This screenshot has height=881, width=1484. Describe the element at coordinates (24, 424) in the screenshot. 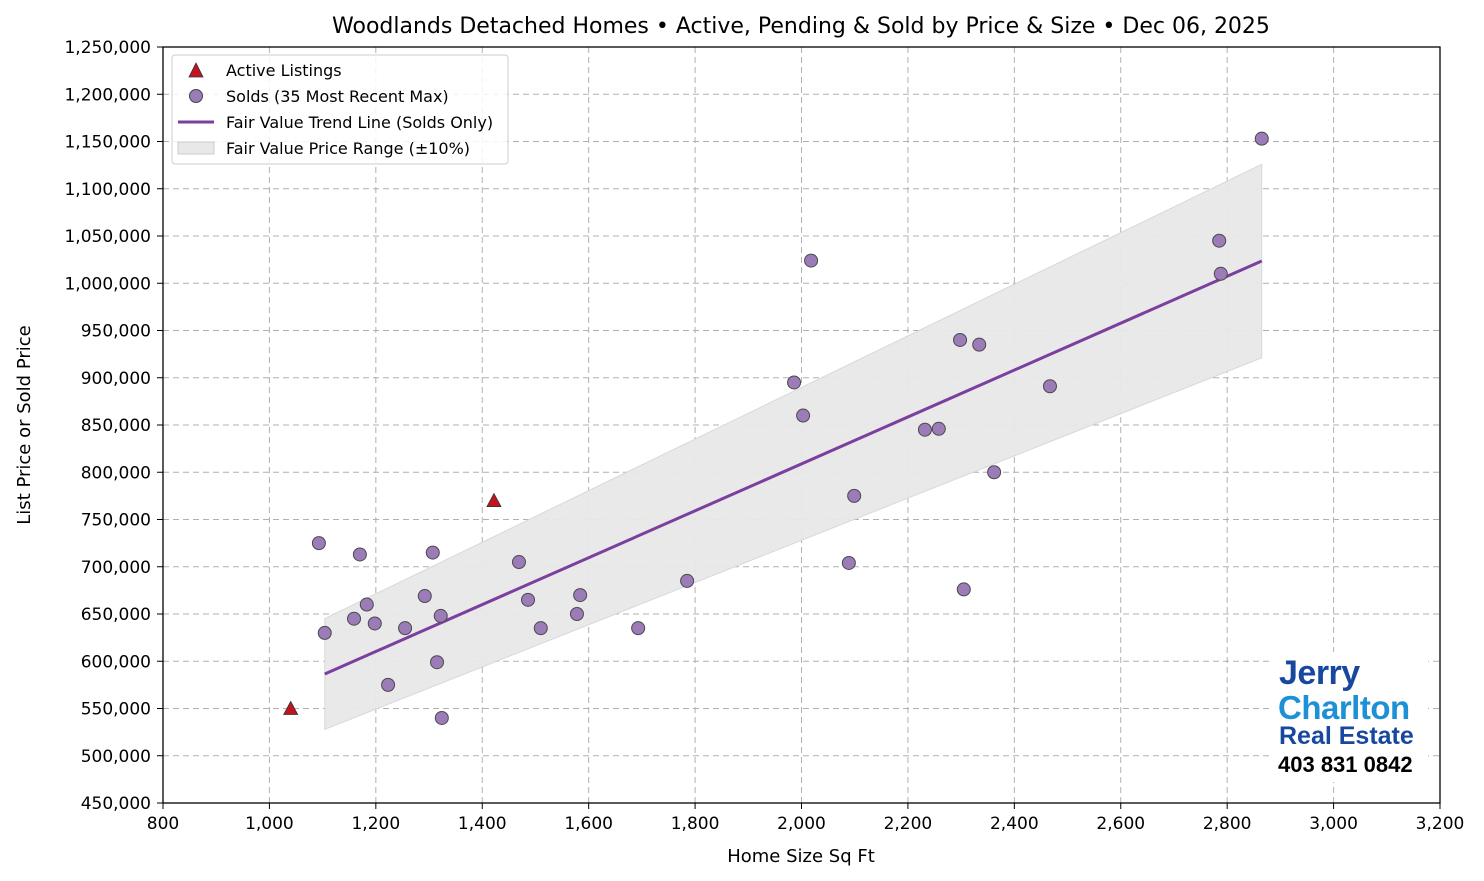

I see `y-axis-label: List Price or Sold Price` at that location.